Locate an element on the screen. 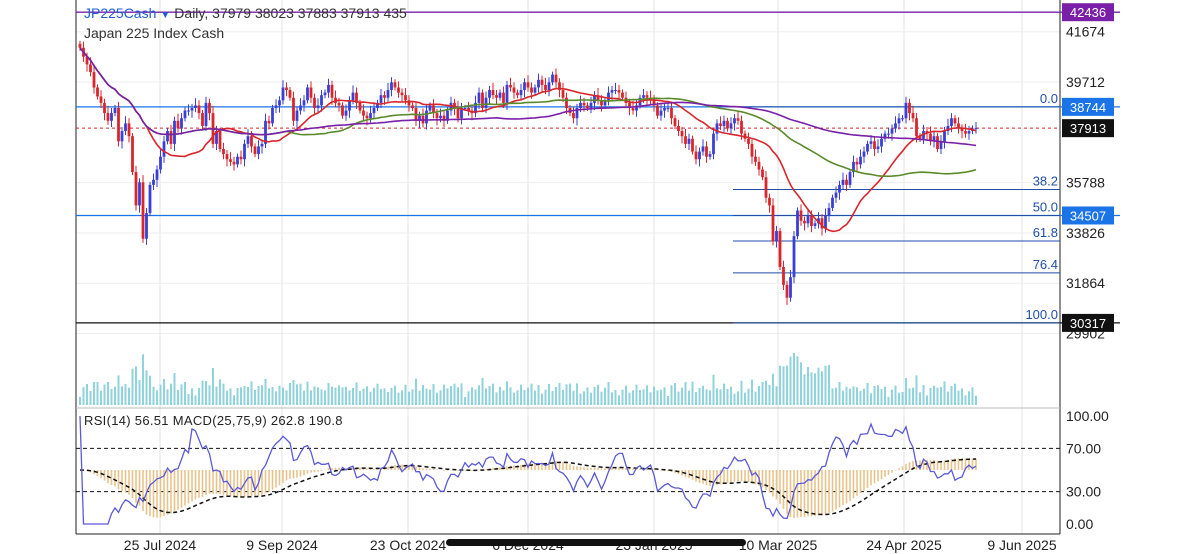  date-tick-label: 23 Oct 2024 is located at coordinates (408, 545).